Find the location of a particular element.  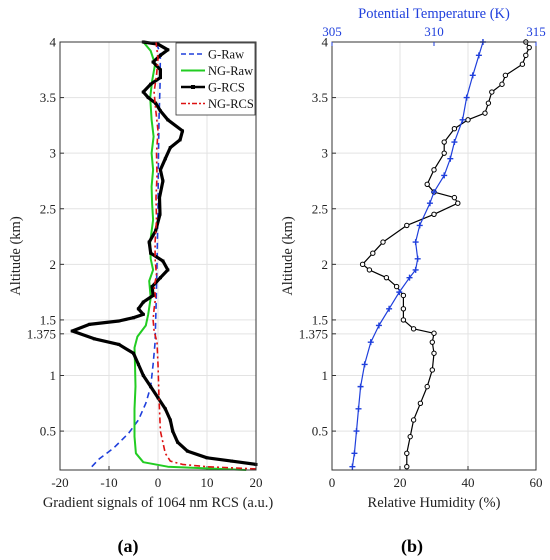

x-axis-label: Gradient signals of 1064 nm RCS (a.u.) is located at coordinates (158, 503).